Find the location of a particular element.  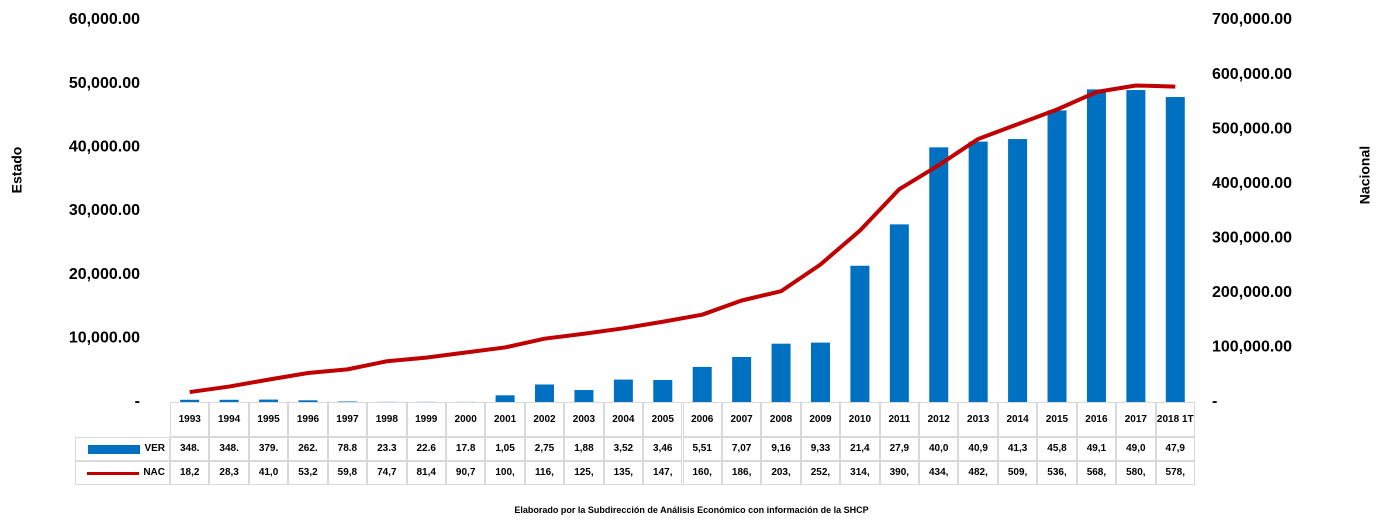

category-label: 2017 is located at coordinates (1136, 419).